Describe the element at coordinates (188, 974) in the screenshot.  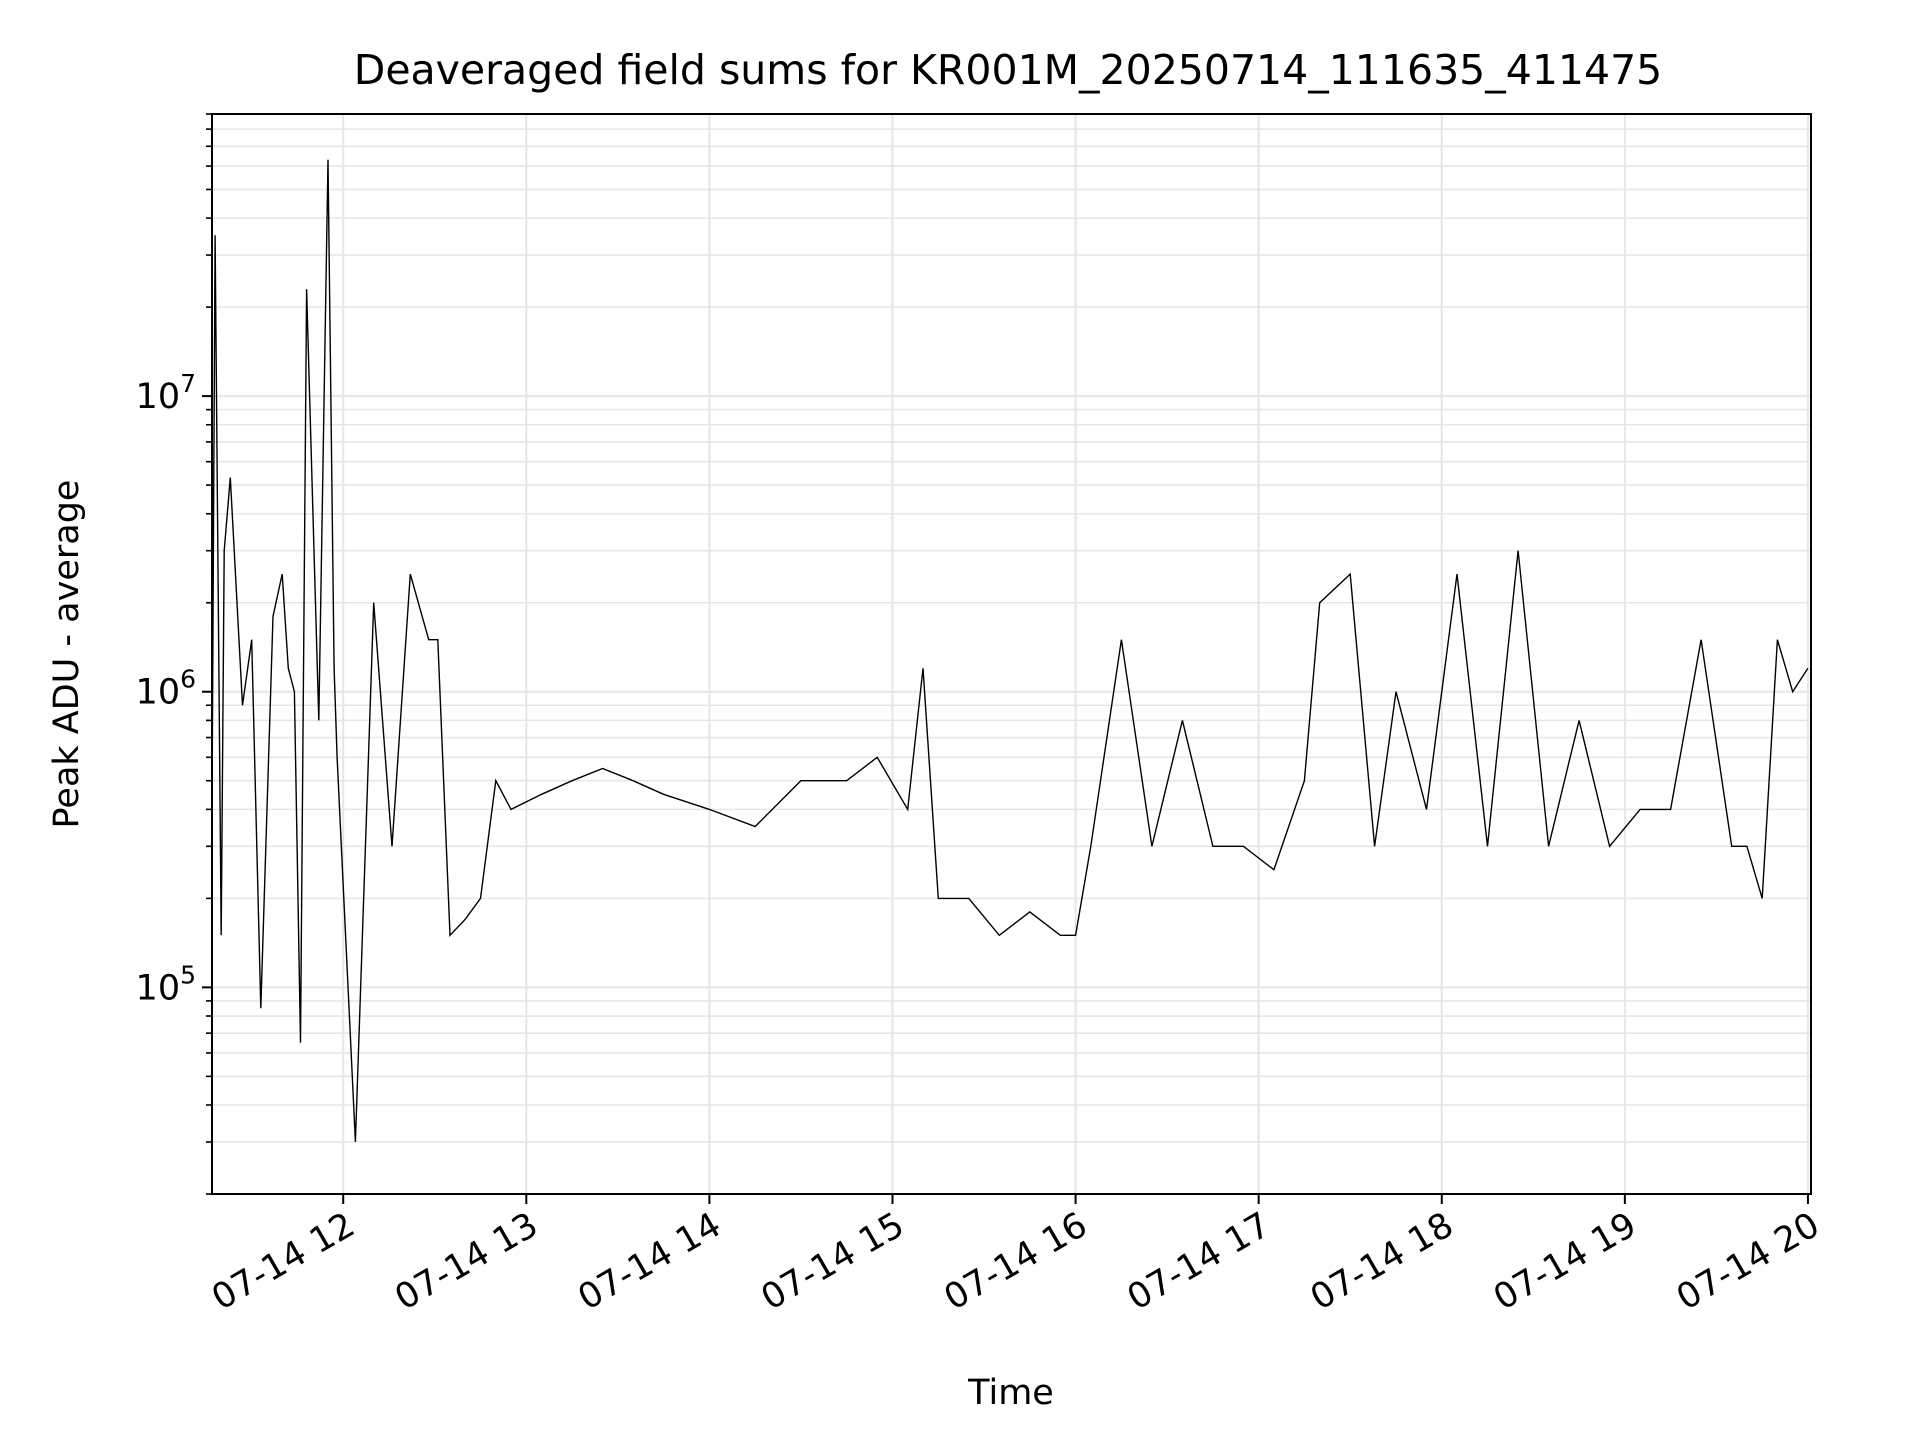
I see `y-tick-exponent: 5` at that location.